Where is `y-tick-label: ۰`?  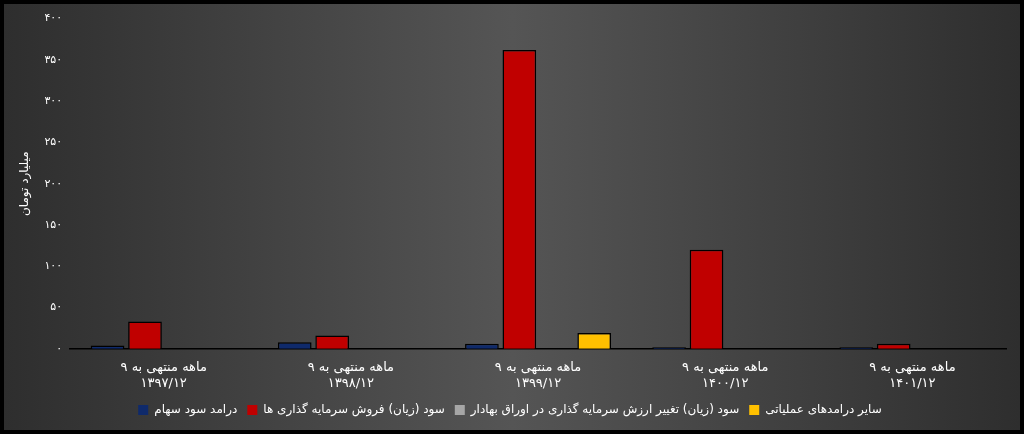
y-tick-label: ۰ is located at coordinates (59, 348).